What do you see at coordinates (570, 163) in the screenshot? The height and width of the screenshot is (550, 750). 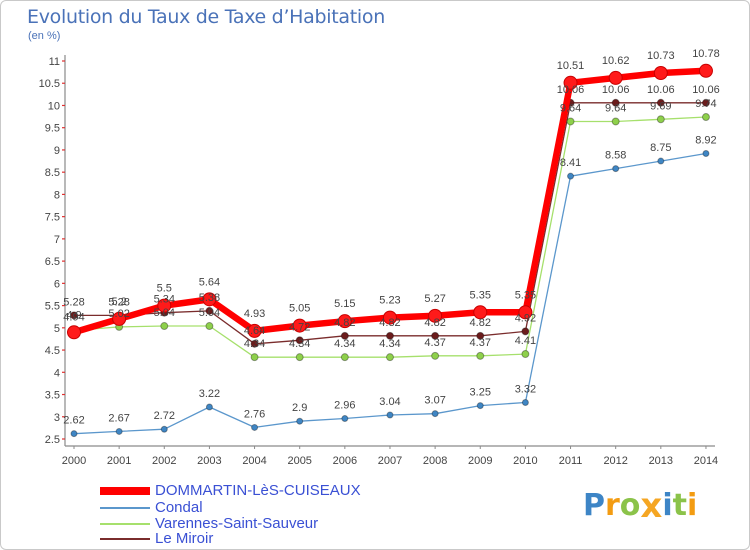 I see `data-label-condal: 8.41` at bounding box center [570, 163].